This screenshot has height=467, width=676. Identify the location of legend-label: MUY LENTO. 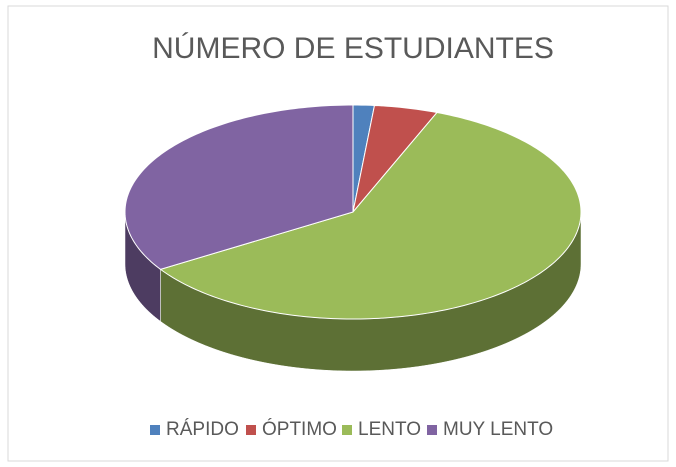
(498, 429).